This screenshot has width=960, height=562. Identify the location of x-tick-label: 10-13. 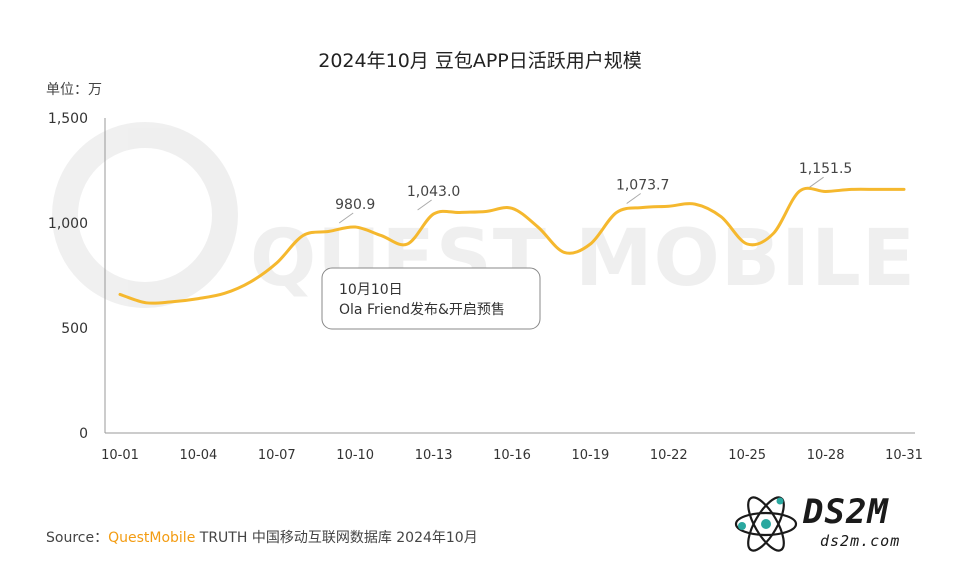
(434, 455).